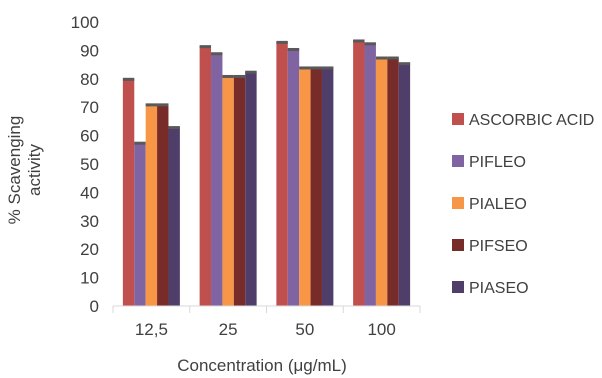 The width and height of the screenshot is (602, 378). I want to click on x-axis-label: Concentration (μg/mL), so click(261, 365).